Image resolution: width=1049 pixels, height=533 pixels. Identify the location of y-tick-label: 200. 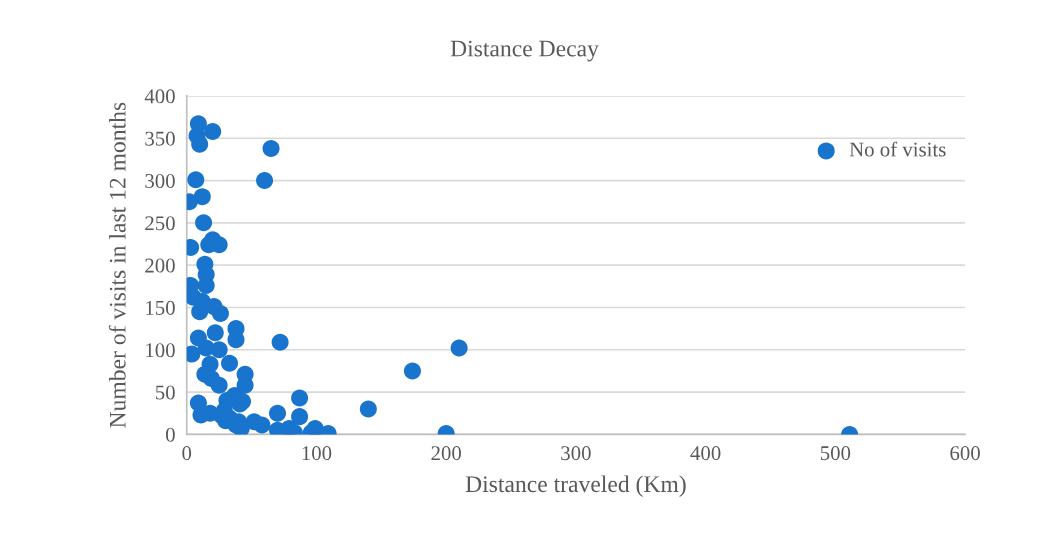
(160, 265).